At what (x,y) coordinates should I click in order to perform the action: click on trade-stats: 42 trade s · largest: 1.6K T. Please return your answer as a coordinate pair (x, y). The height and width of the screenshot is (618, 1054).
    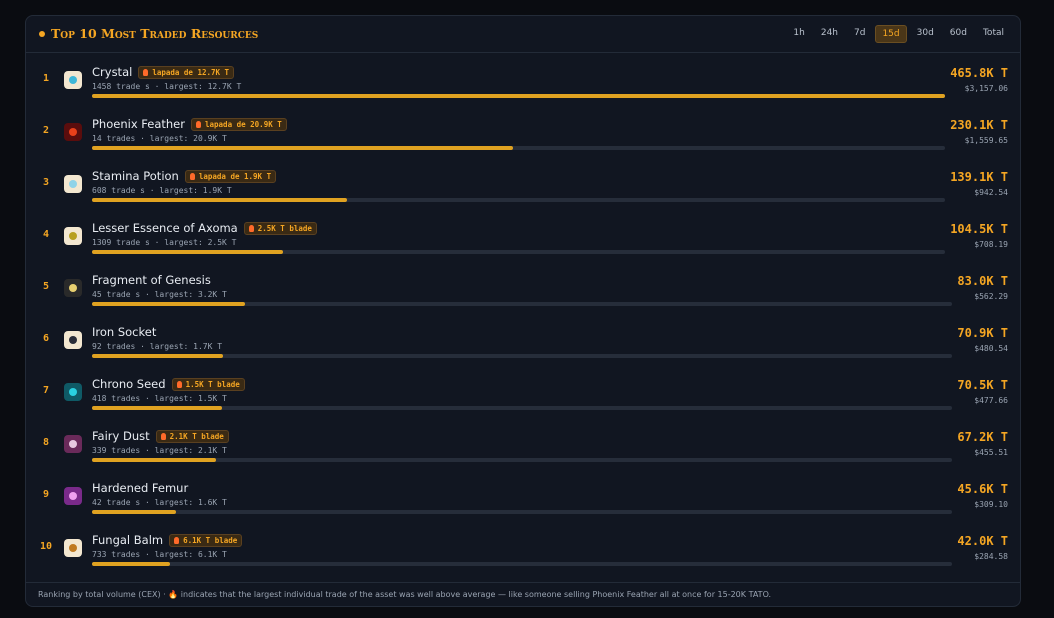
    Looking at the image, I should click on (159, 502).